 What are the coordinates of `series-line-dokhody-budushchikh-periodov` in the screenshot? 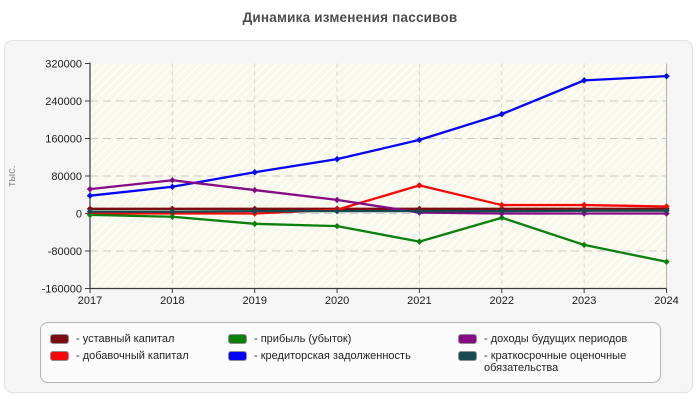 It's located at (378, 197).